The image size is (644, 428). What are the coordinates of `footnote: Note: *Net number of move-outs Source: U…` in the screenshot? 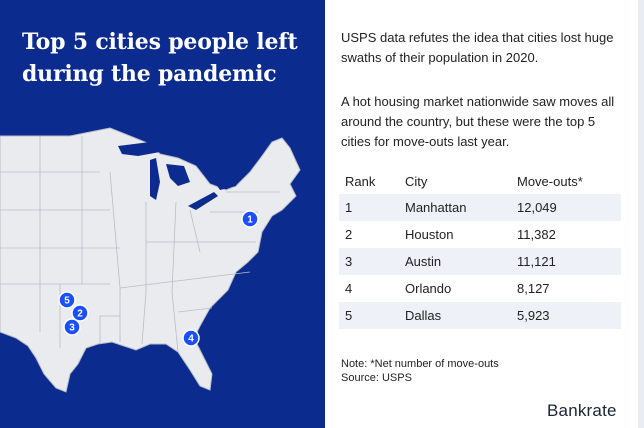 It's located at (420, 371).